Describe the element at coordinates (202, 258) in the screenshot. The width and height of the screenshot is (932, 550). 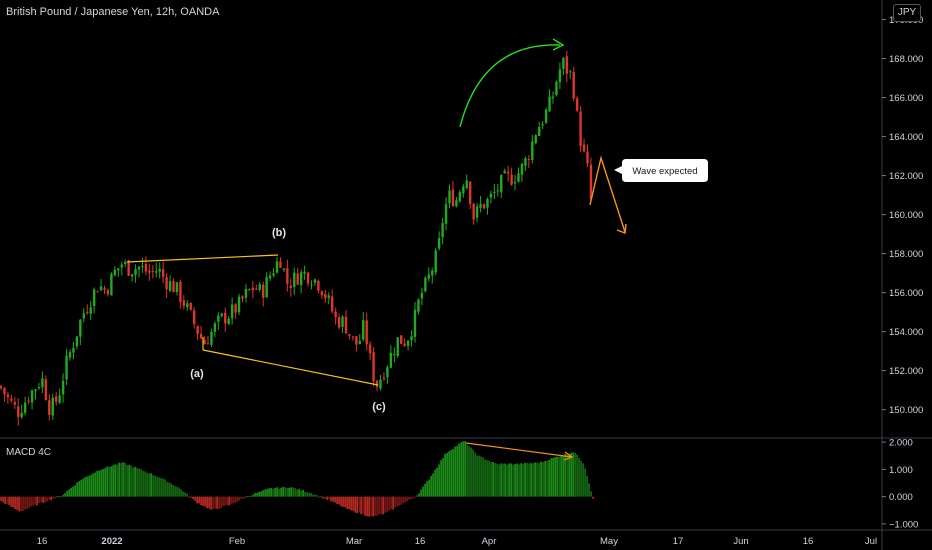
I see `trendline-upper` at that location.